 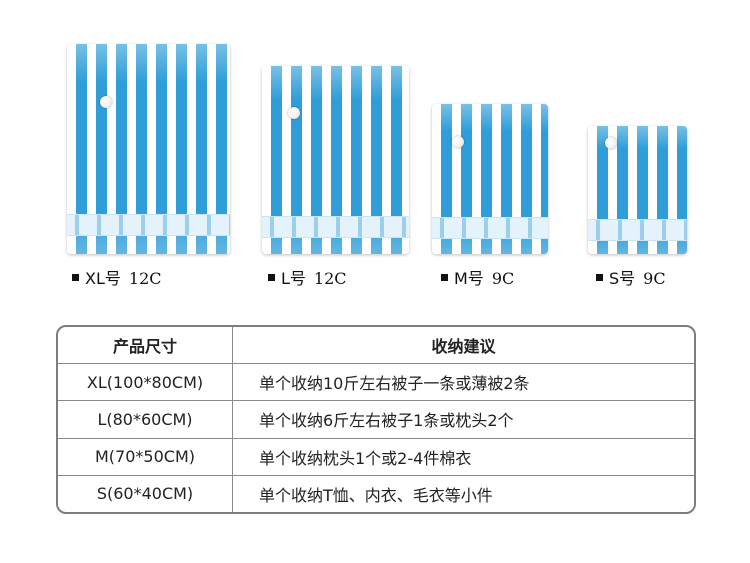 I want to click on vacuum-bag-m, so click(x=490, y=179).